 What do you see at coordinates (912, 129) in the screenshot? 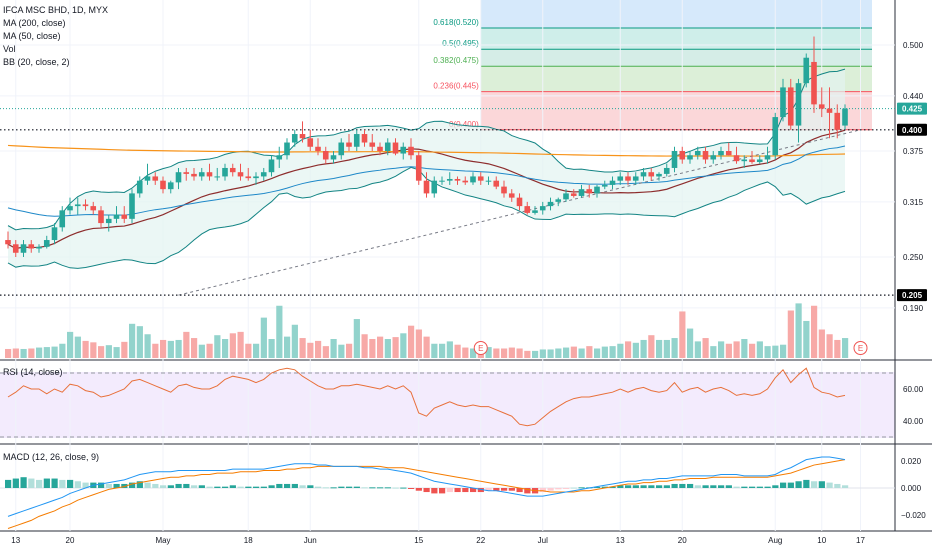
I see `price-label-box` at bounding box center [912, 129].